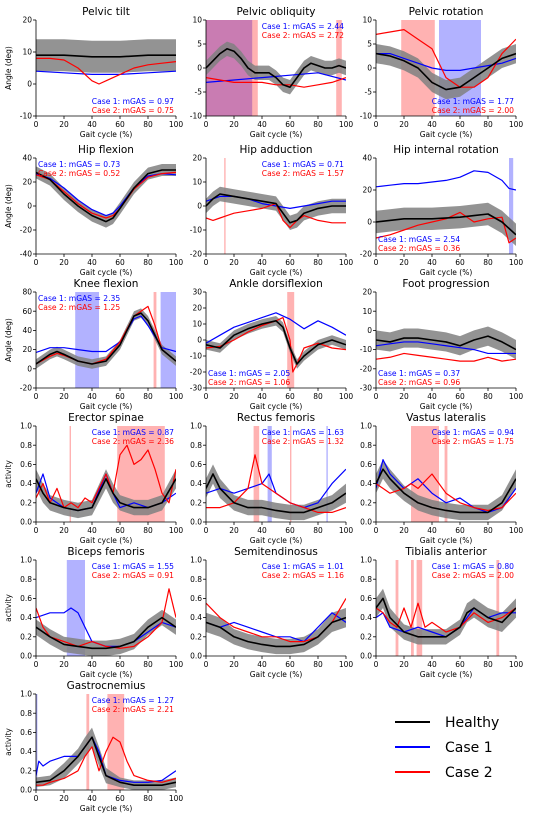 The height and width of the screenshot is (823, 550). Describe the element at coordinates (79, 307) in the screenshot. I see `mgas-annotation: Case 2: mGAS = 1.25` at that location.